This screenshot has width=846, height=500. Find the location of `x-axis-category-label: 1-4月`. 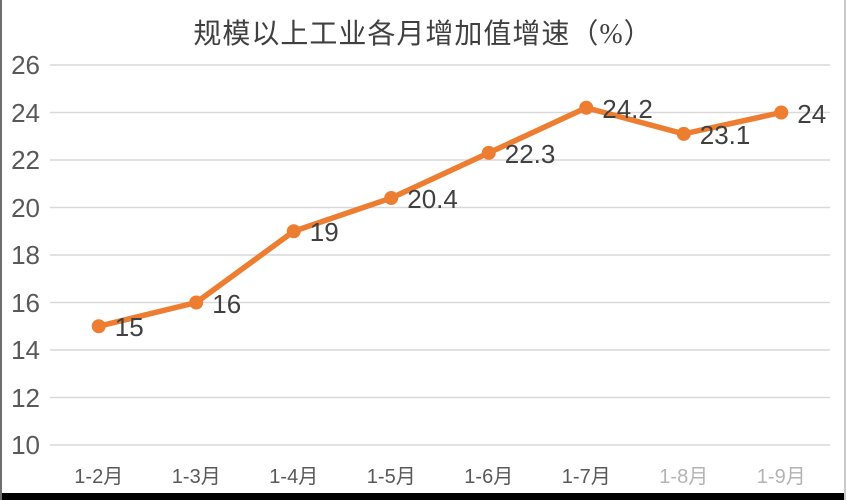

x-axis-category-label: 1-4月 is located at coordinates (294, 477).